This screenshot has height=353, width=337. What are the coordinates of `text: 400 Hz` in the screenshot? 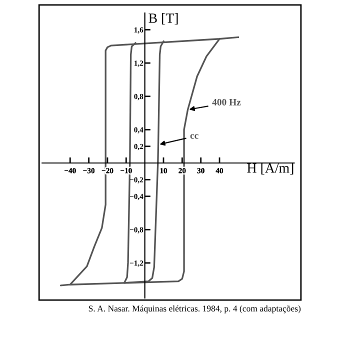 It's located at (226, 102).